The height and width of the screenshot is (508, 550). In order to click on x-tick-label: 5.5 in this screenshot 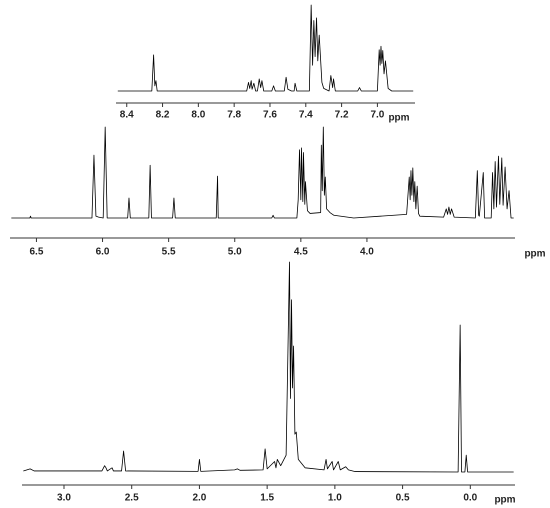, I will do `click(169, 252)`.